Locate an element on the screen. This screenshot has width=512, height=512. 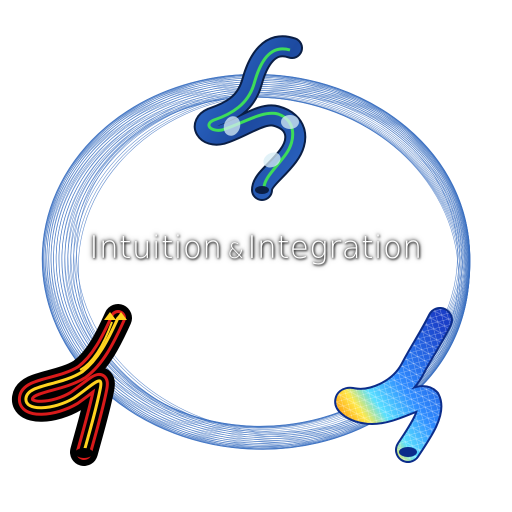
mesh-pipe-illustration is located at coordinates (393, 385).